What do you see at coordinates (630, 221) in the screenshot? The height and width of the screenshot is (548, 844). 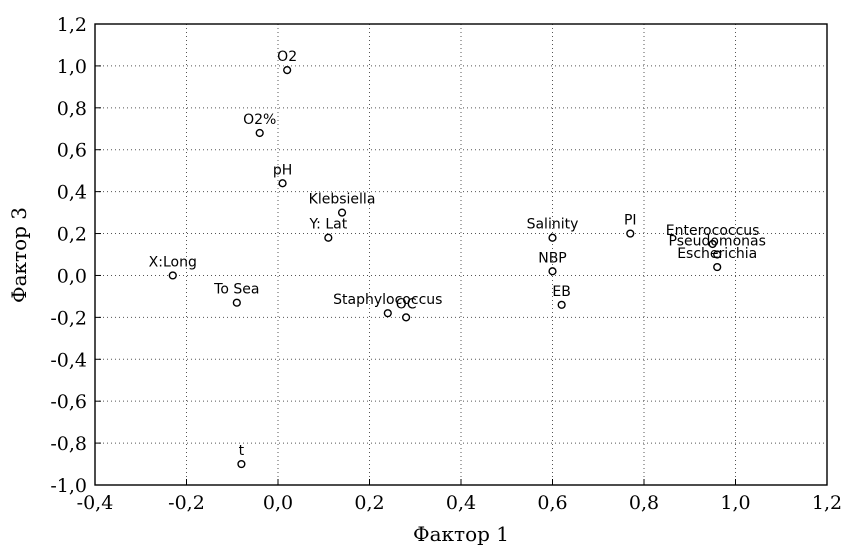 I see `data-point-label: PI` at bounding box center [630, 221].